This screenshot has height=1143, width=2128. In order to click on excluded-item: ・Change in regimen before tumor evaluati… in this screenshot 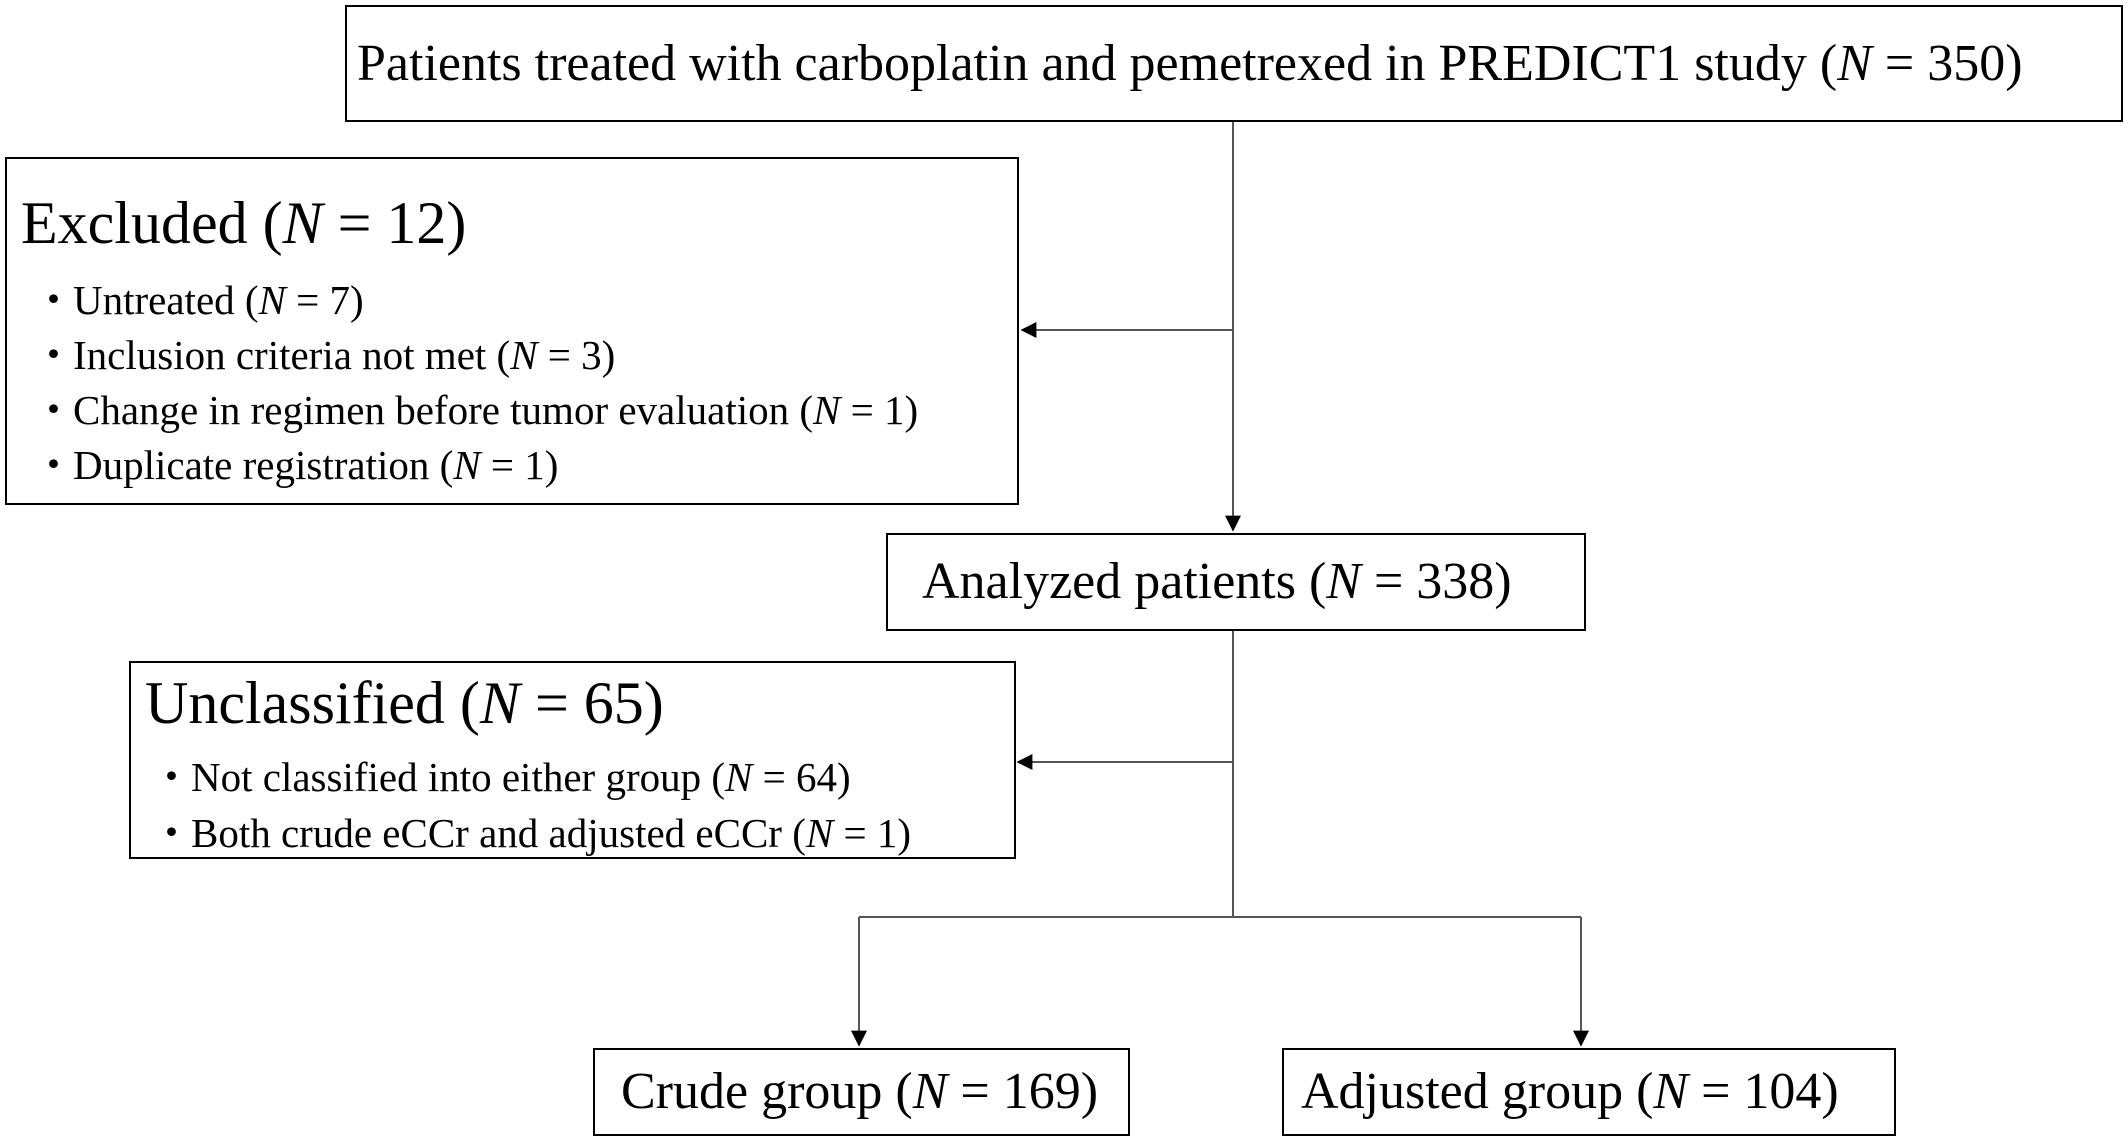, I will do `click(476, 410)`.